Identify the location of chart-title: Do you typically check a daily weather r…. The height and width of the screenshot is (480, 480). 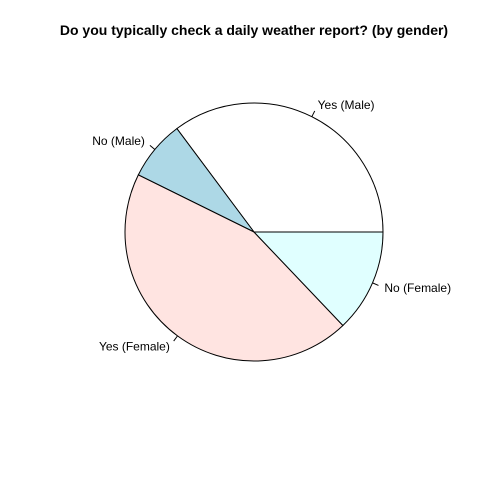
(254, 30).